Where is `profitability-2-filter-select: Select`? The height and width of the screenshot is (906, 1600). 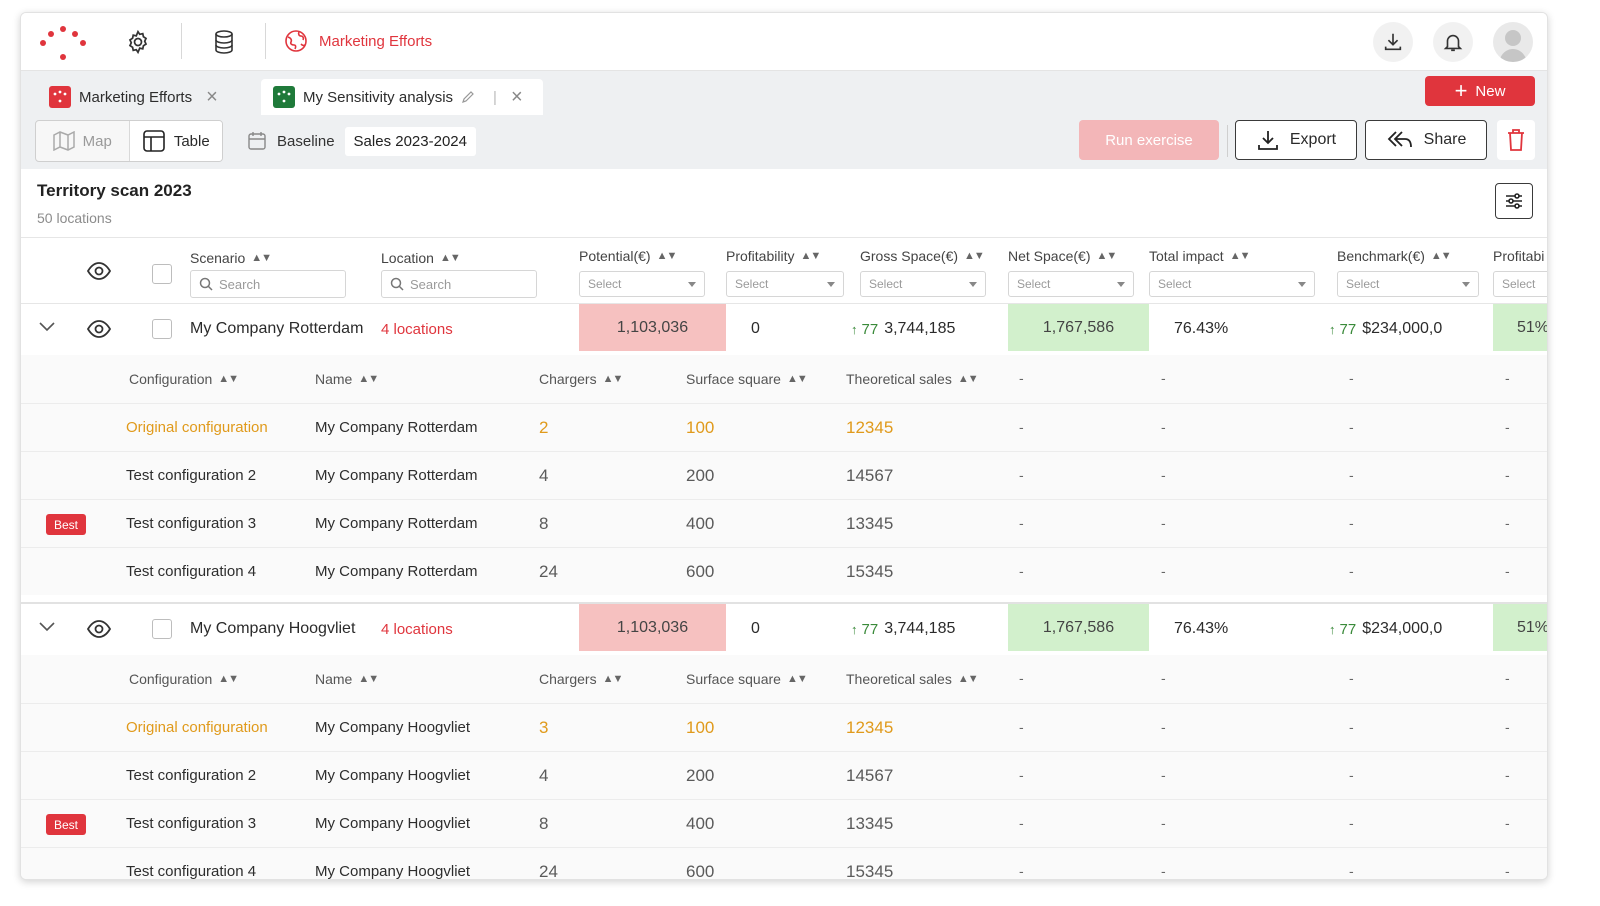
profitability-2-filter-select: Select is located at coordinates (1520, 284).